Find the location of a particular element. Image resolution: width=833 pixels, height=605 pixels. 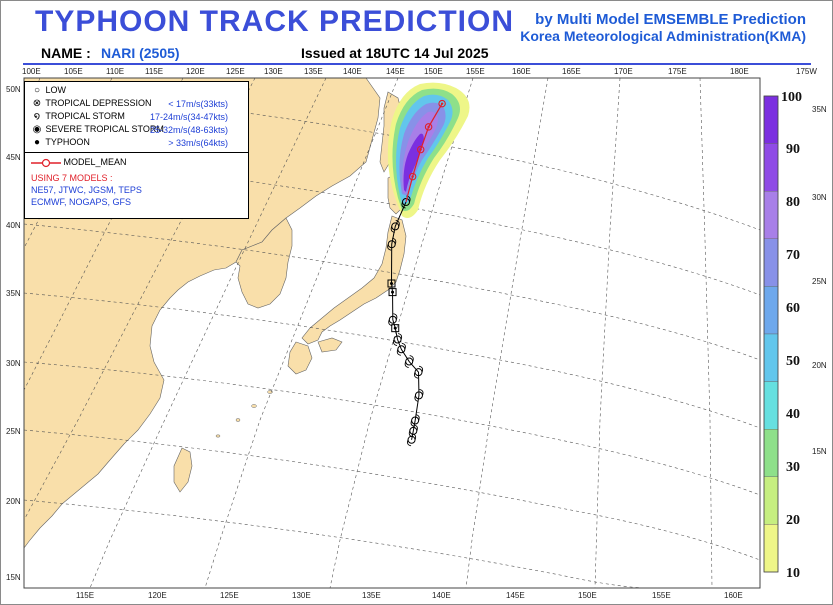

probability-colorbar is located at coordinates (771, 334).